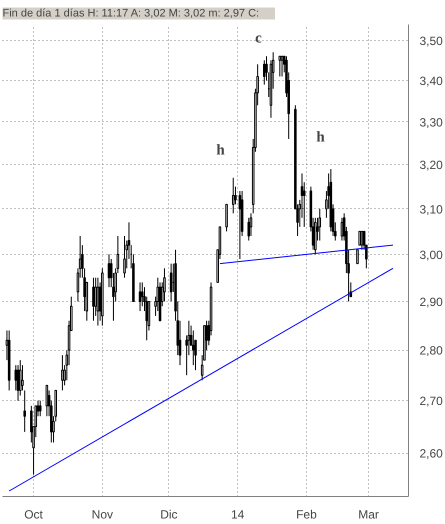  What do you see at coordinates (432, 351) in the screenshot?
I see `y-tick-label: 2,80` at bounding box center [432, 351].